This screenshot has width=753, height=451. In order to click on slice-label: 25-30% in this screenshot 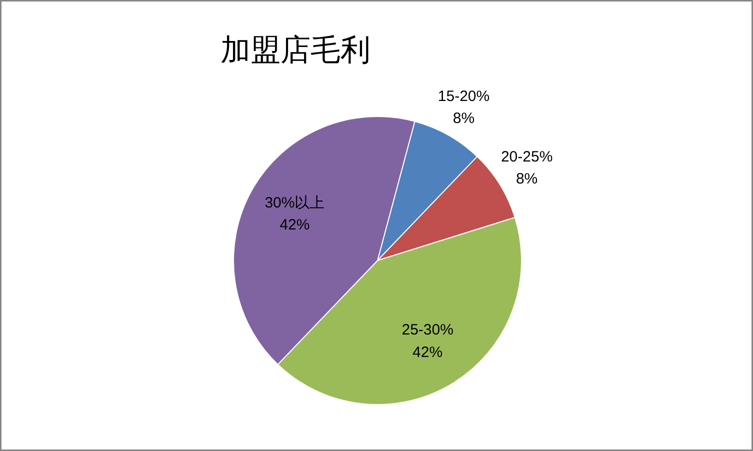, I will do `click(428, 330)`.